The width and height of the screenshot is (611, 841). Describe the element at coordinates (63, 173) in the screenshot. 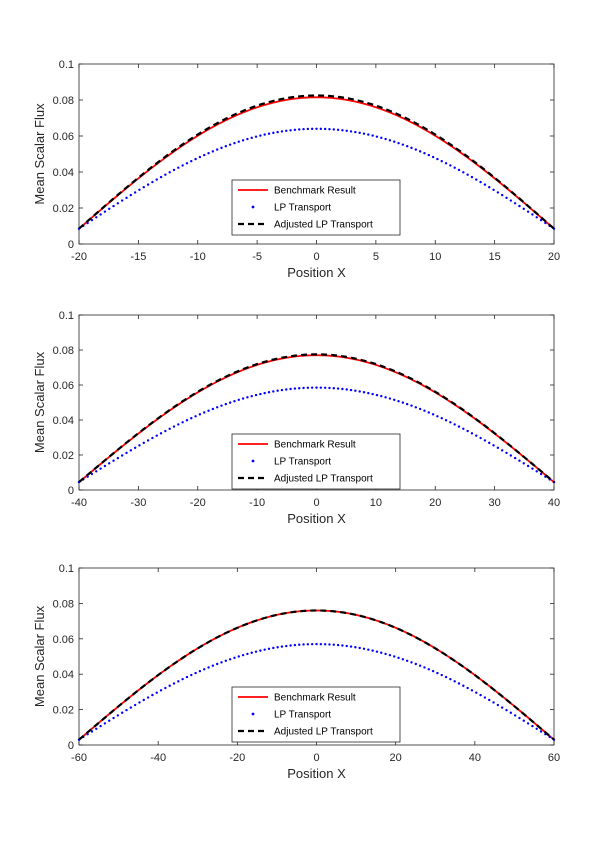

I see `y-tick-label: 0.04` at that location.